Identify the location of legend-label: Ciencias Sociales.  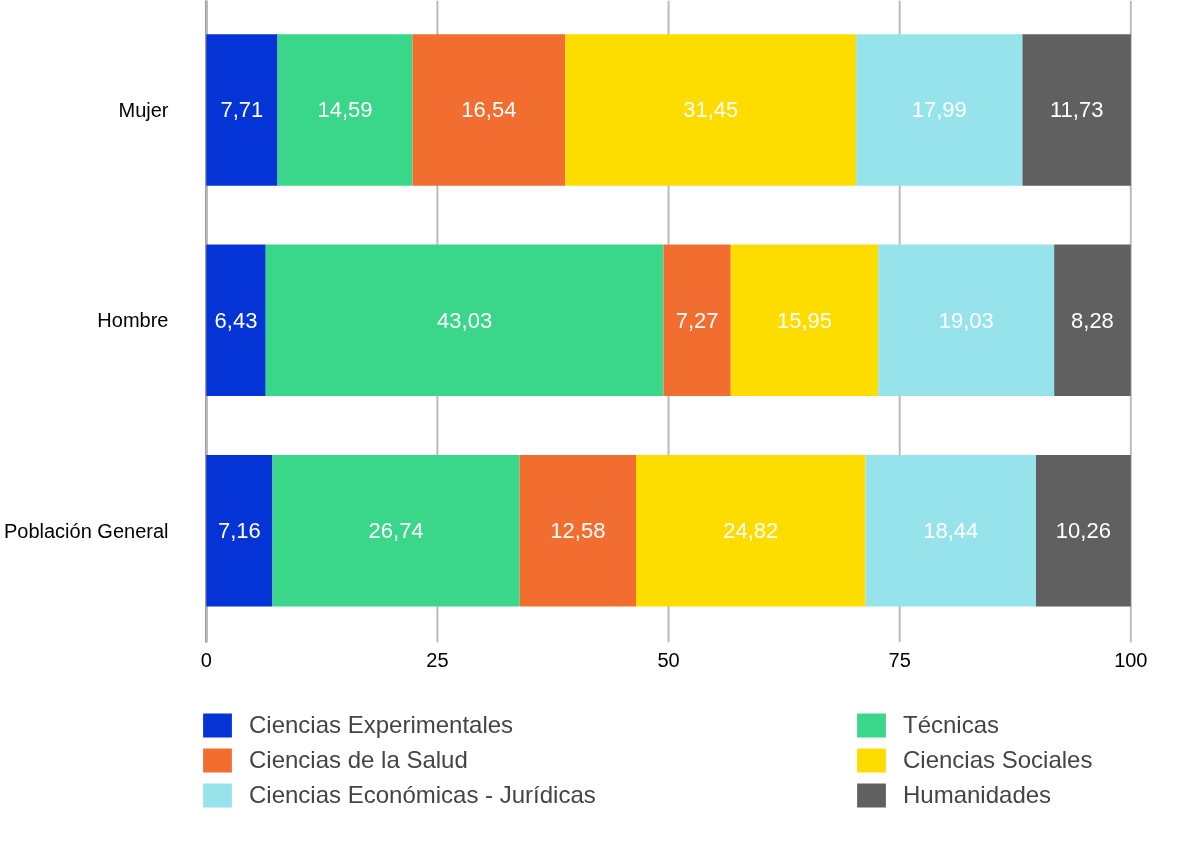
(998, 760).